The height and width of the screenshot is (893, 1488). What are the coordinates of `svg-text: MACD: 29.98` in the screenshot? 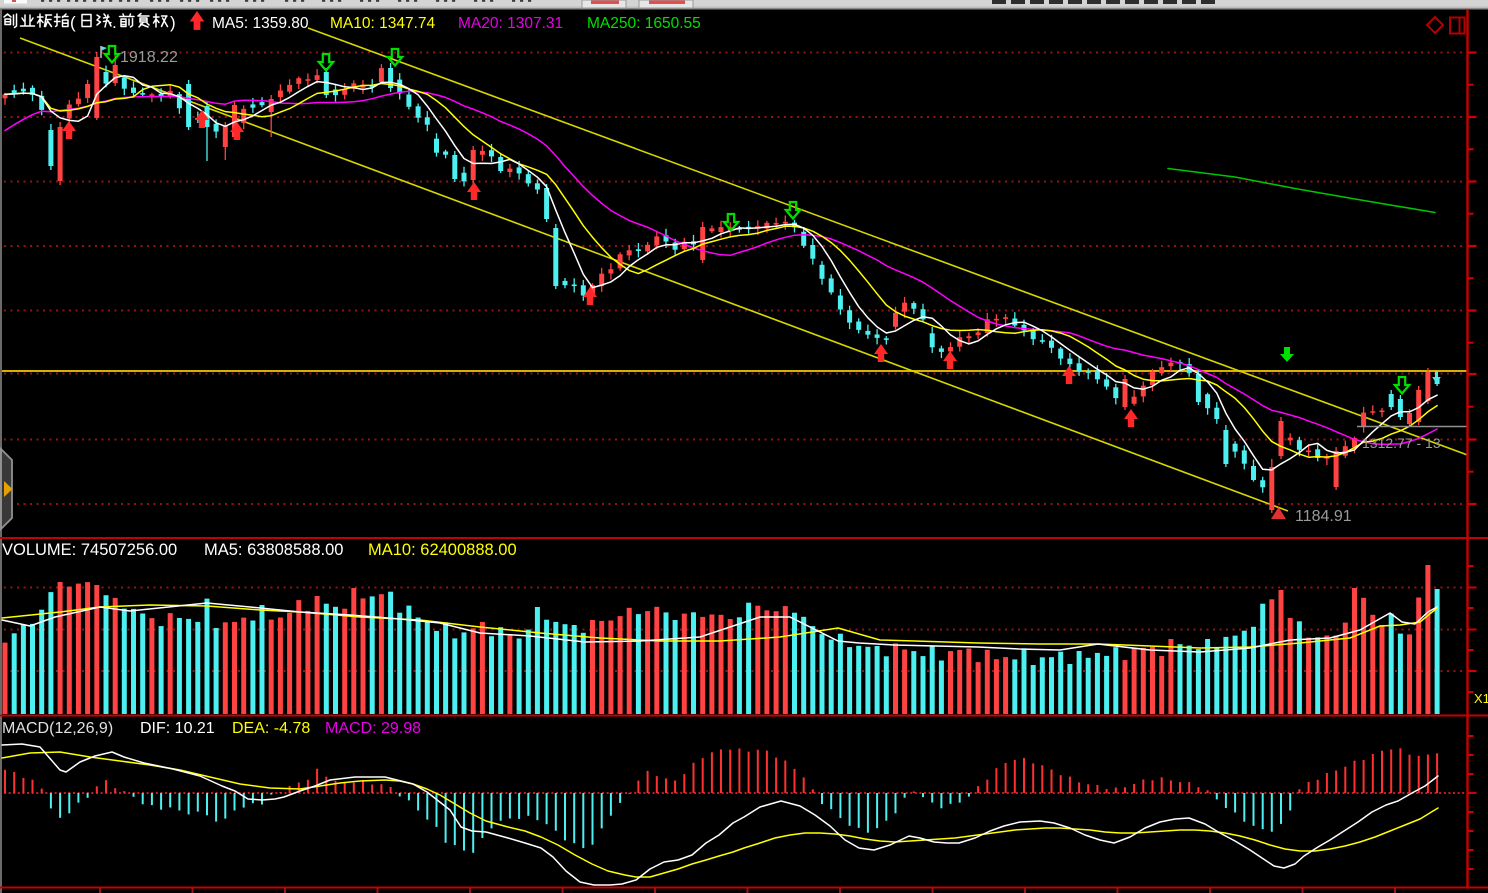 It's located at (373, 728).